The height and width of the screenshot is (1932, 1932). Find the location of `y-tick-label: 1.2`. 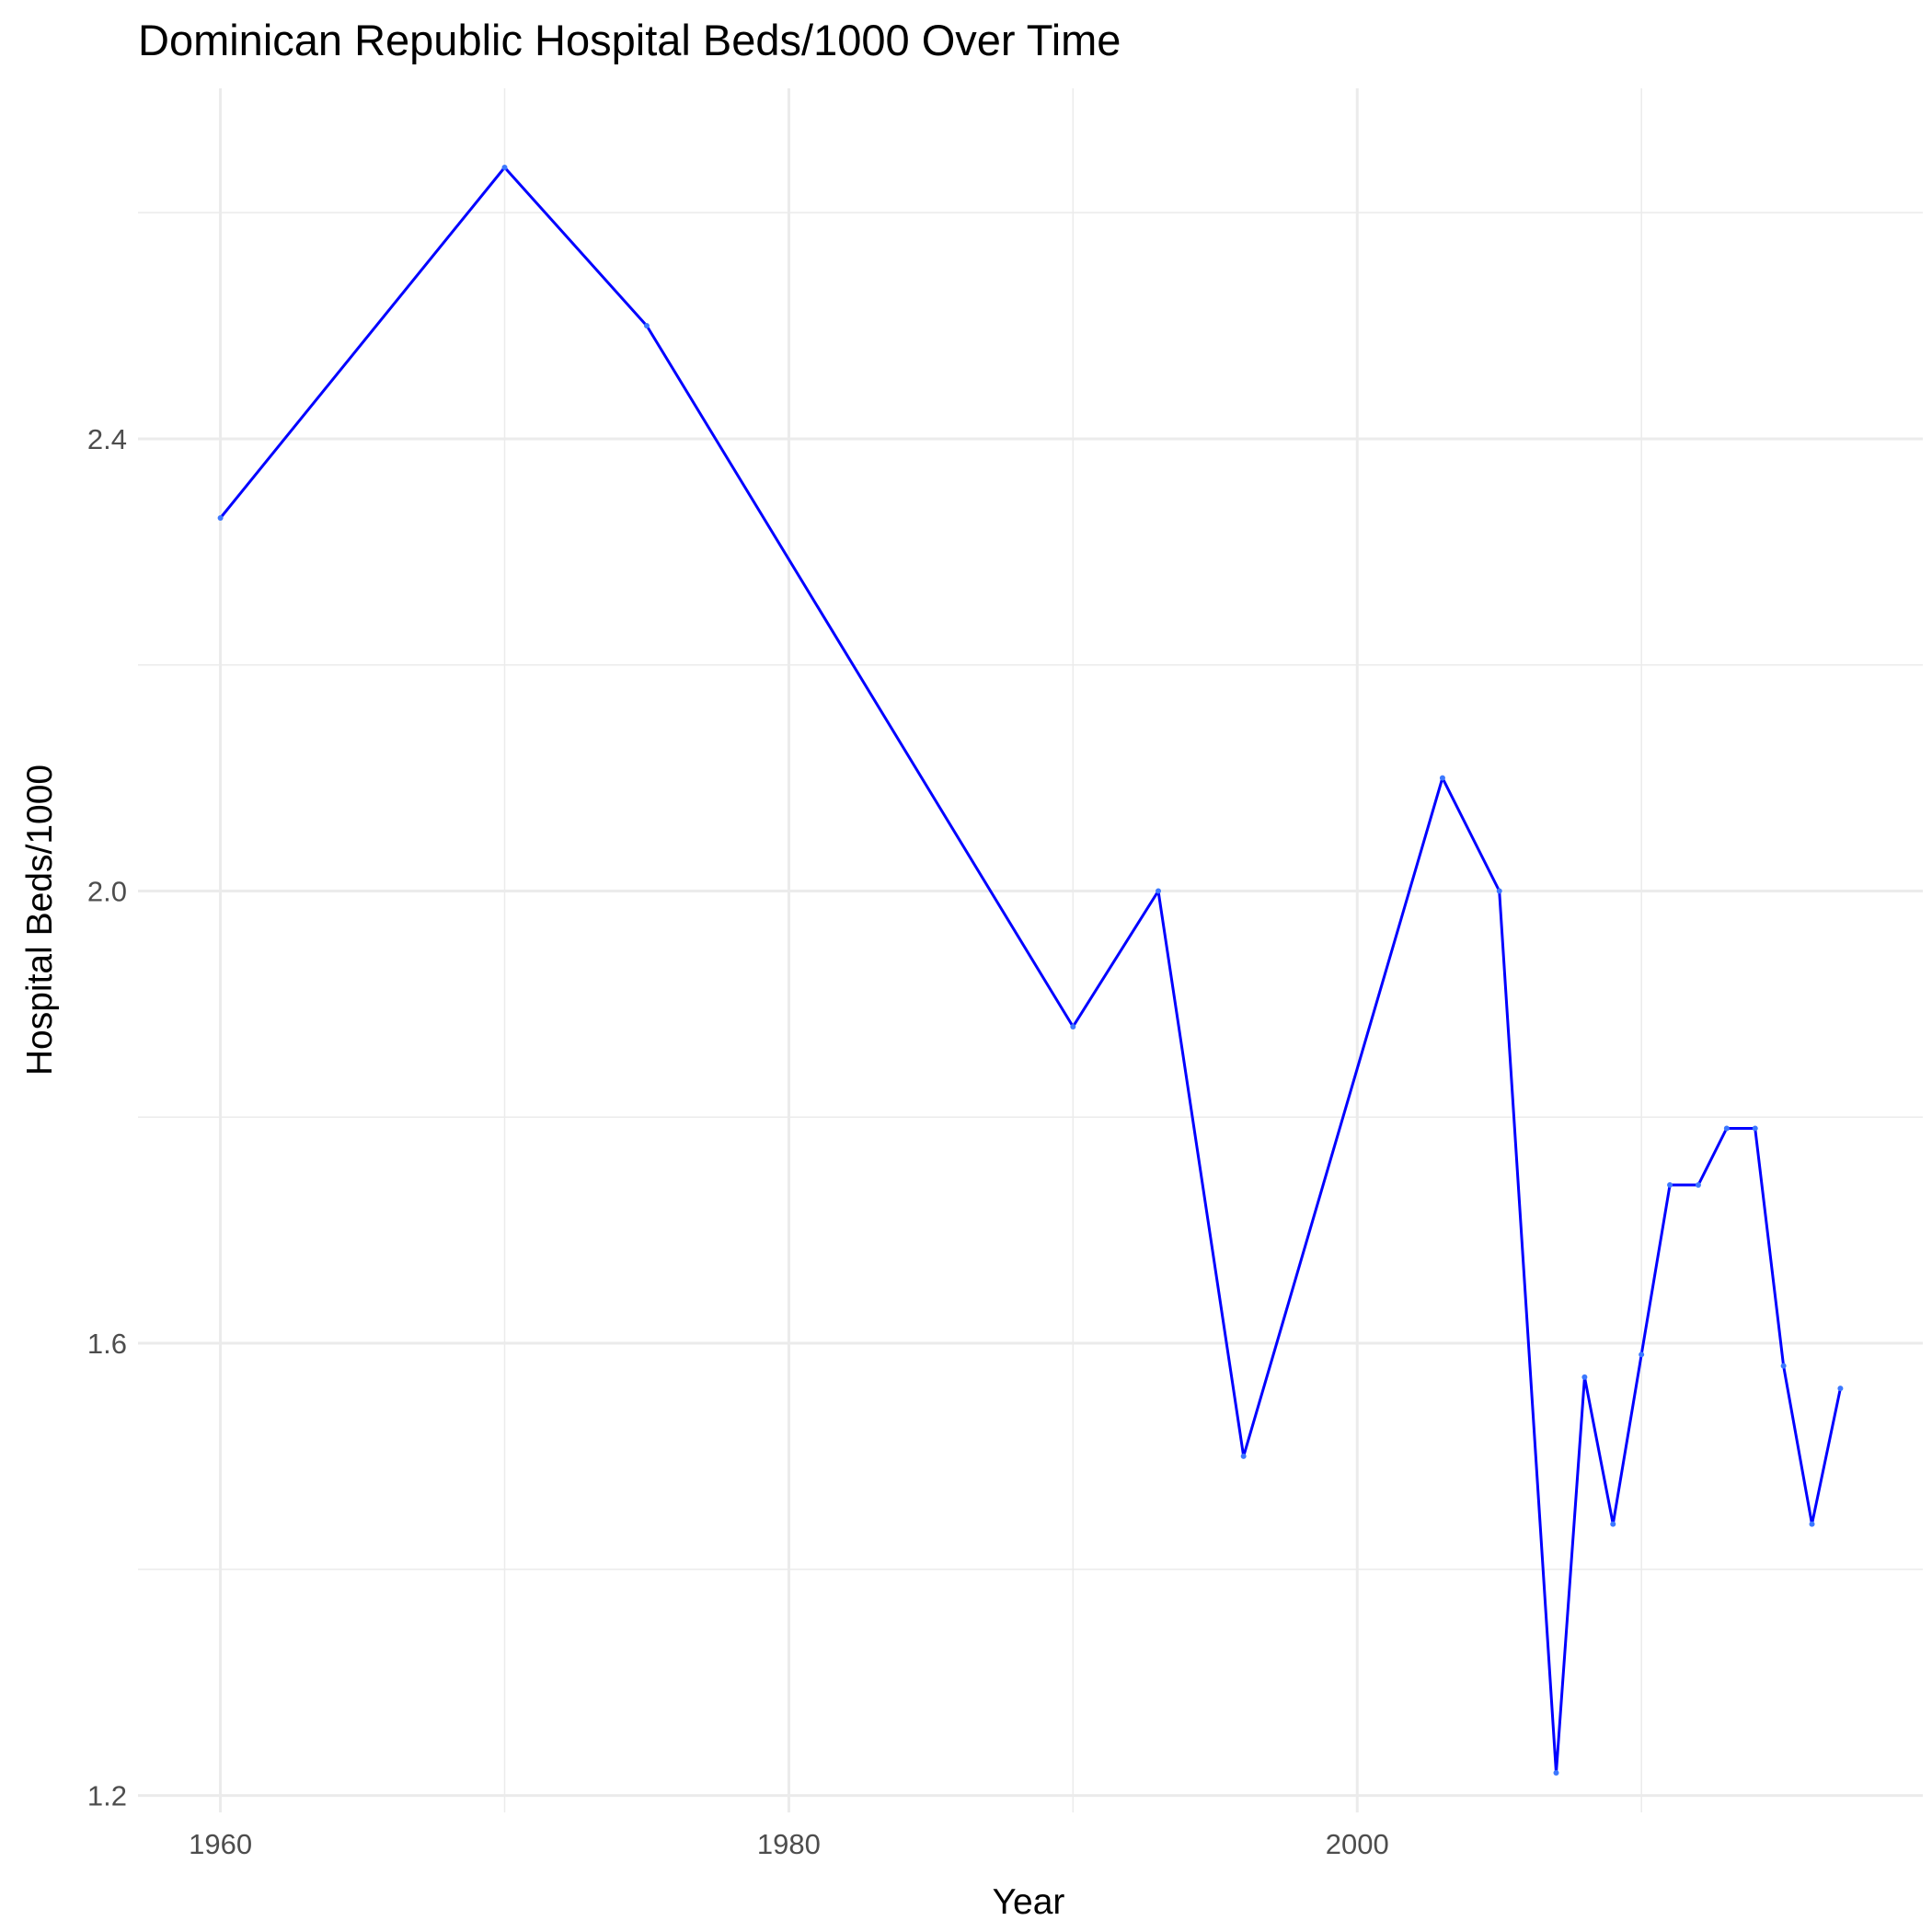

y-tick-label: 1.2 is located at coordinates (107, 1796).